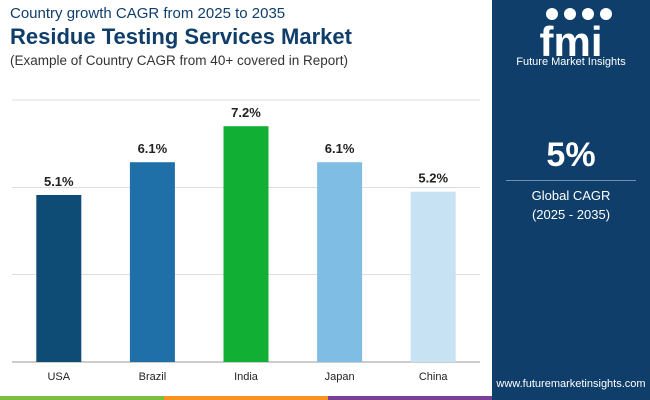 This screenshot has height=400, width=650. Describe the element at coordinates (59, 278) in the screenshot. I see `bar-usa` at that location.